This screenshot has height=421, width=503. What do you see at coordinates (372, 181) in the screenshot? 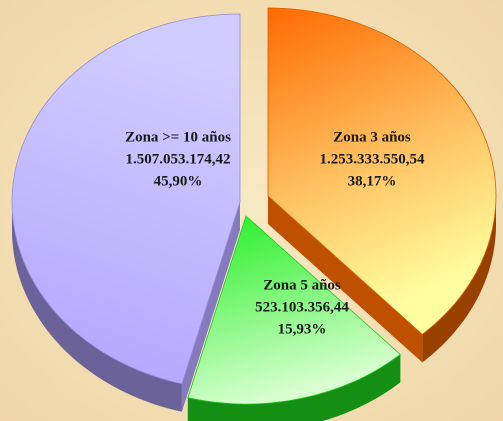
I see `percentage-label: 38,17%` at bounding box center [372, 181].